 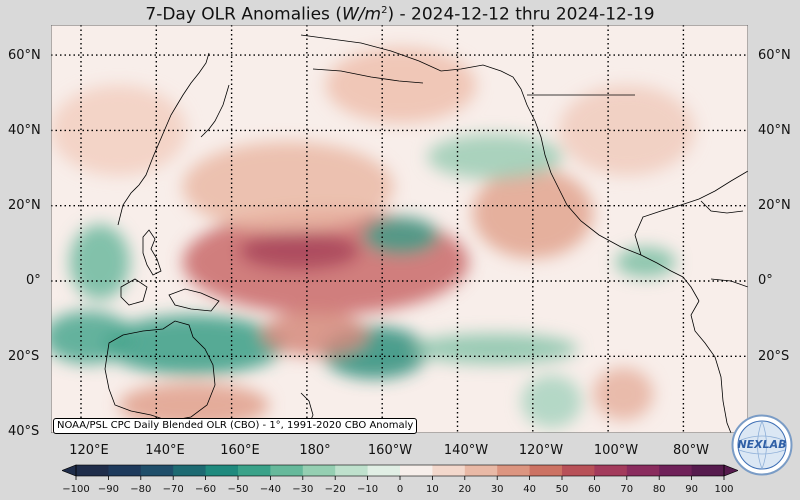 What do you see at coordinates (613, 203) in the screenshot?
I see `coast-north-america` at bounding box center [613, 203].